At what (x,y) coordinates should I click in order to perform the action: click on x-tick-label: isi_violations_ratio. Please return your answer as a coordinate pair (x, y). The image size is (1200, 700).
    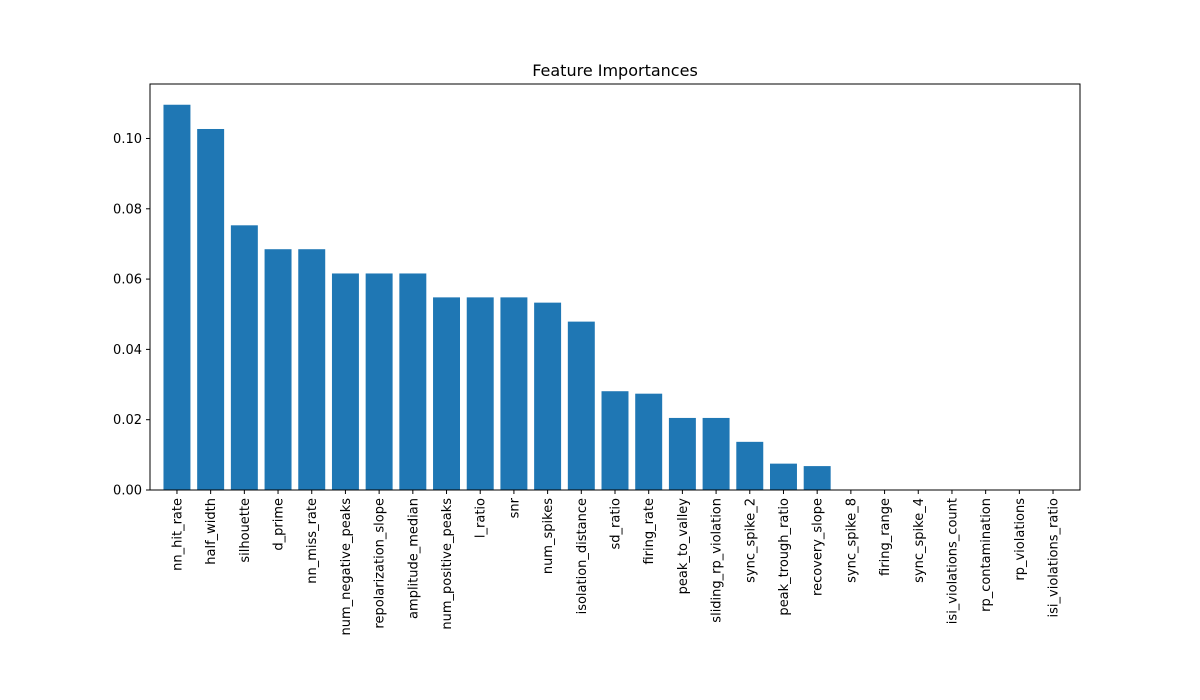
    Looking at the image, I should click on (1054, 558).